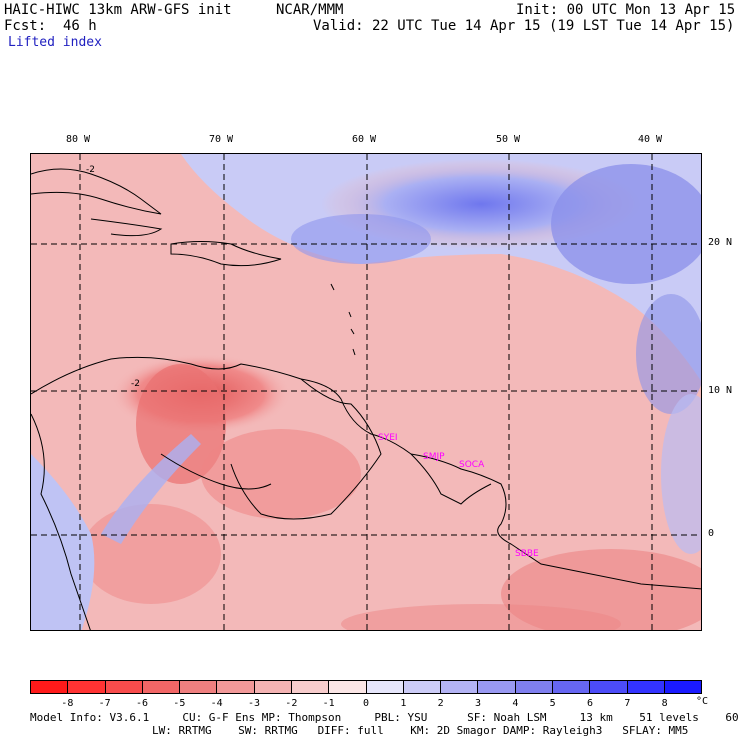  Describe the element at coordinates (552, 703) in the screenshot. I see `scale-tick-label: 5` at that location.